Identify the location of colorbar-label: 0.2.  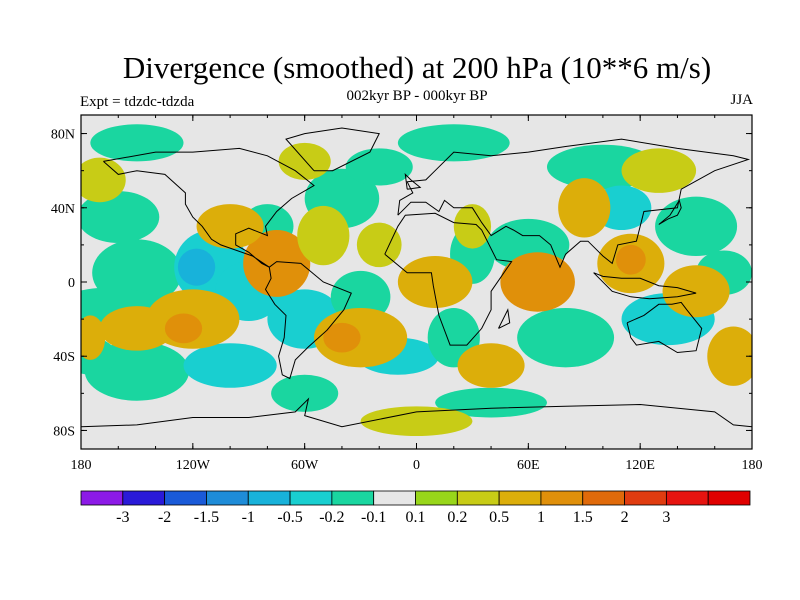
(457, 517).